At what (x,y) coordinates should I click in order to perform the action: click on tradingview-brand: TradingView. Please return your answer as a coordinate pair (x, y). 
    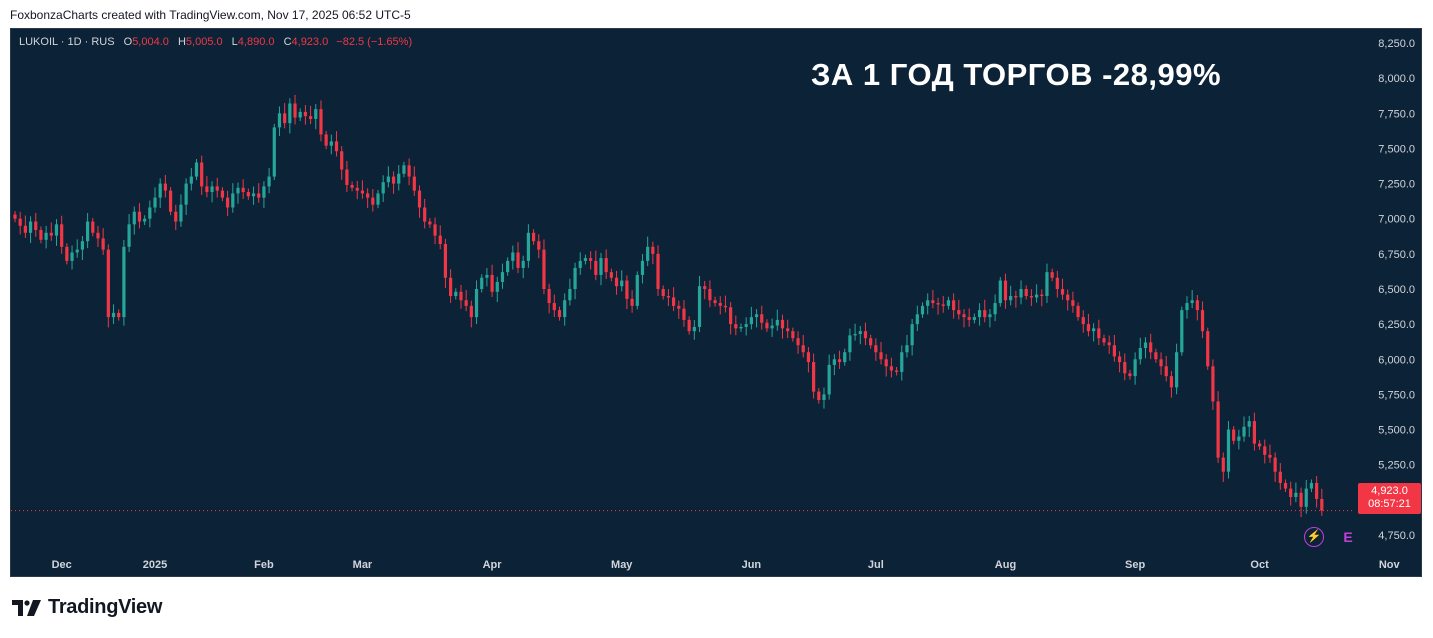
    Looking at the image, I should click on (105, 607).